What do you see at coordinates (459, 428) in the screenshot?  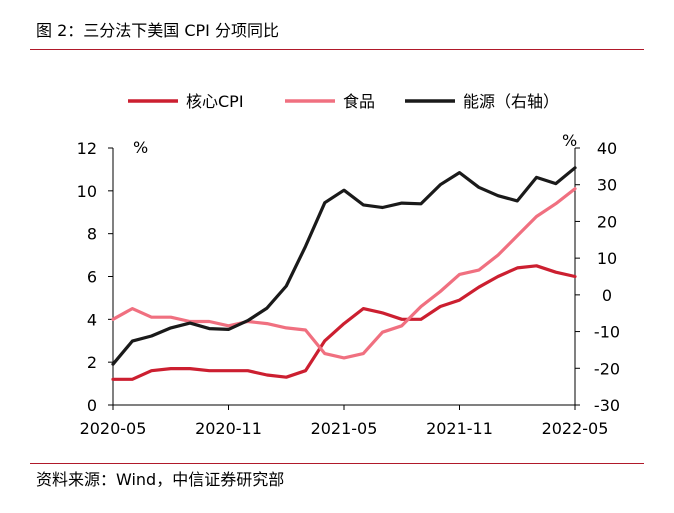 I see `x-tick-label: 2021-11` at bounding box center [459, 428].